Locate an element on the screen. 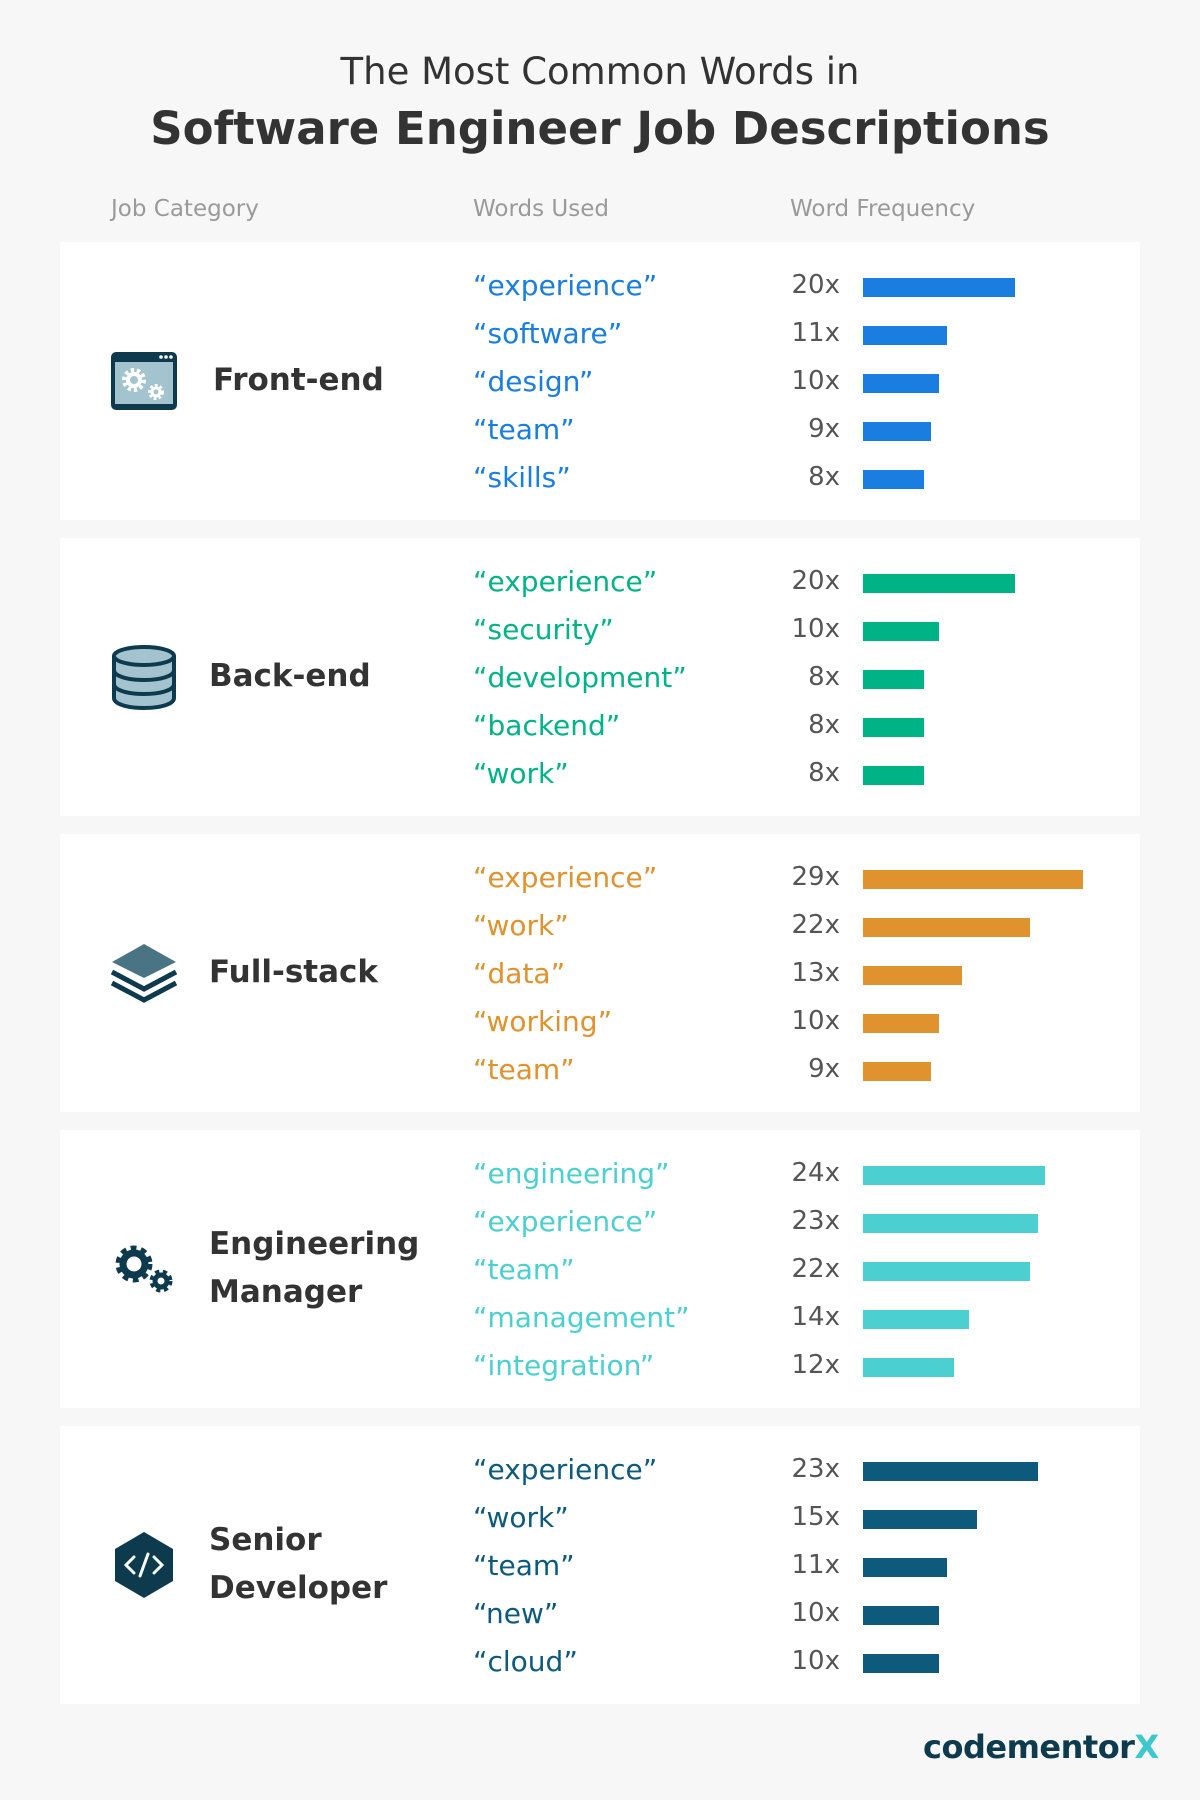  word-row: “work” 15x is located at coordinates (600, 1519).